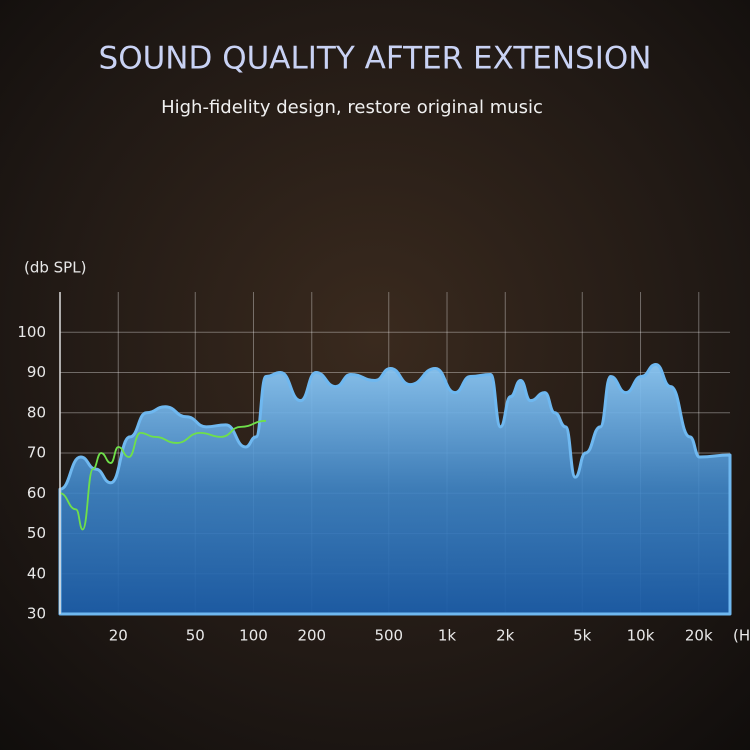  Describe the element at coordinates (253, 636) in the screenshot. I see `x-tick-label: 100` at that location.